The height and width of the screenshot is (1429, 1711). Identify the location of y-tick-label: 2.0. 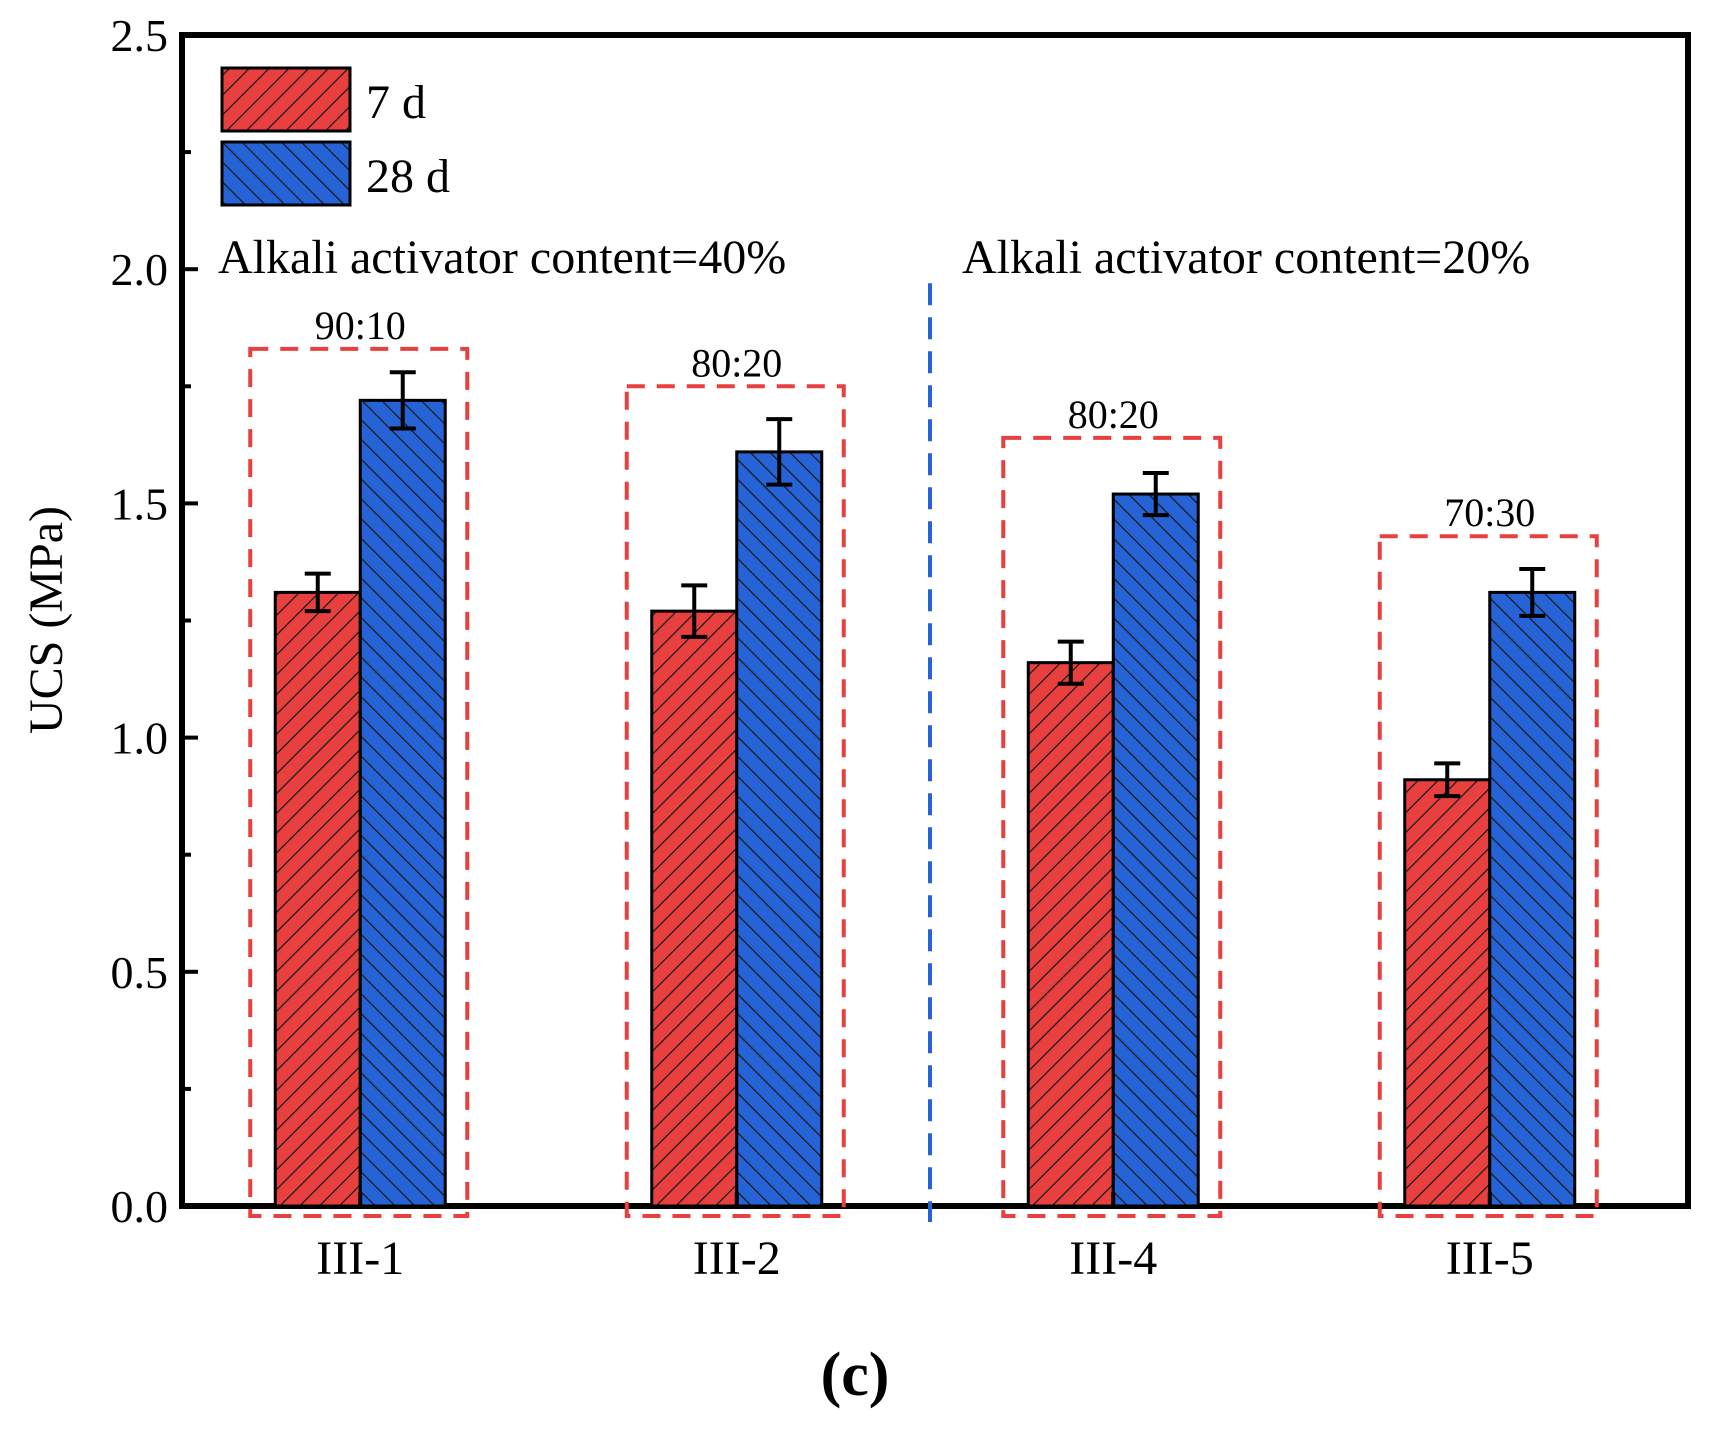
(140, 269).